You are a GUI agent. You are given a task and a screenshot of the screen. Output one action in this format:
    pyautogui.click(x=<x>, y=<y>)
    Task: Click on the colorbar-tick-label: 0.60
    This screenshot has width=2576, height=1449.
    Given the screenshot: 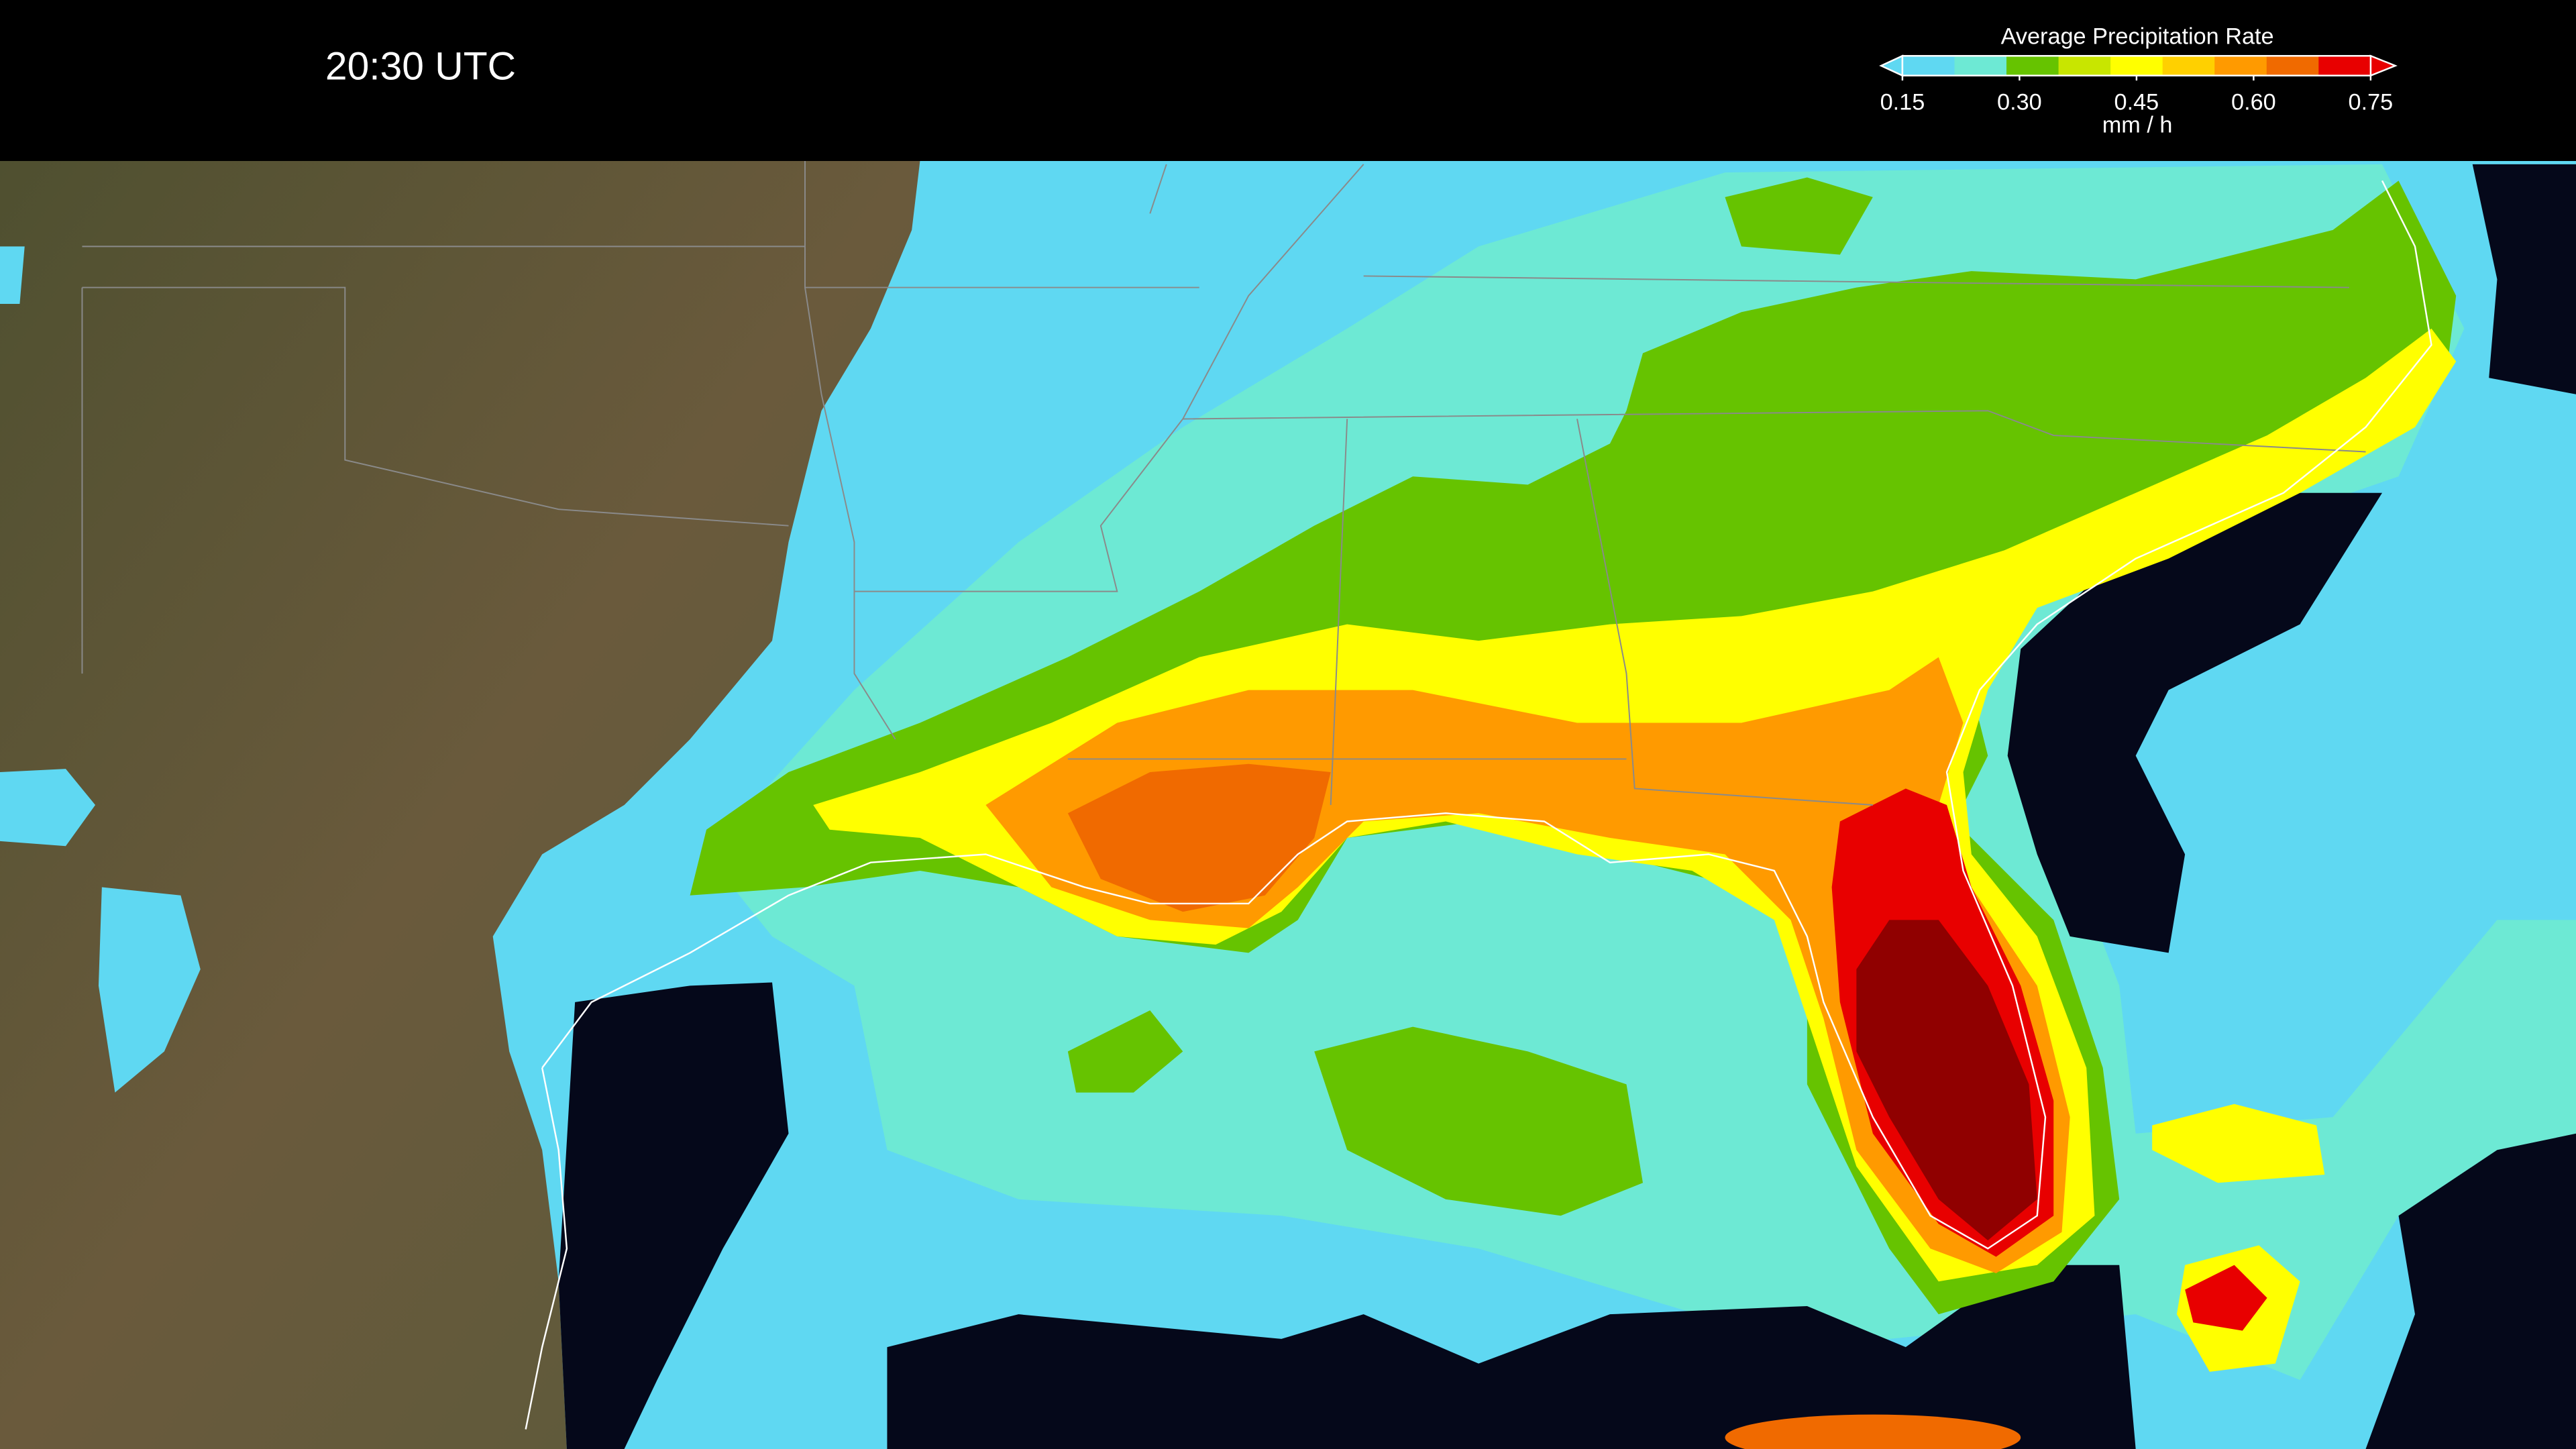 What is the action you would take?
    pyautogui.click(x=2253, y=102)
    